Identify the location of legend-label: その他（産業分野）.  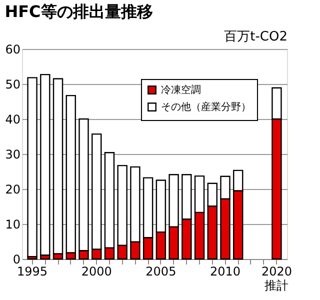
(206, 107).